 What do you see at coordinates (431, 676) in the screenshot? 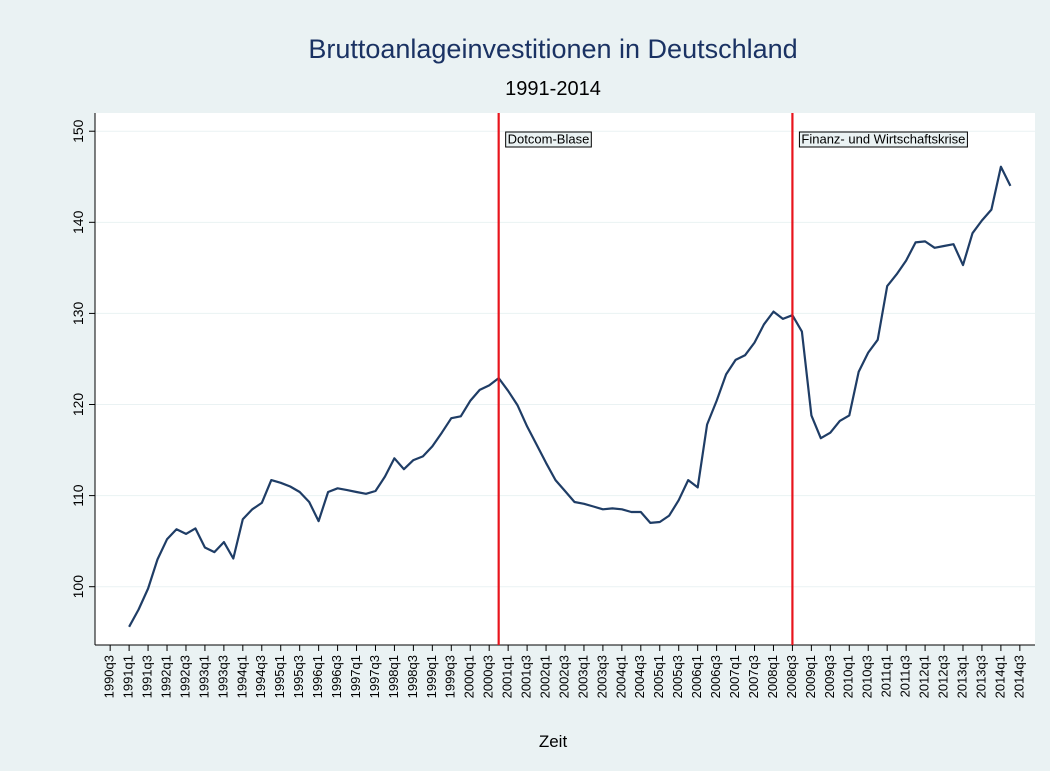
I see `x-tick-label: 1999q1` at bounding box center [431, 676].